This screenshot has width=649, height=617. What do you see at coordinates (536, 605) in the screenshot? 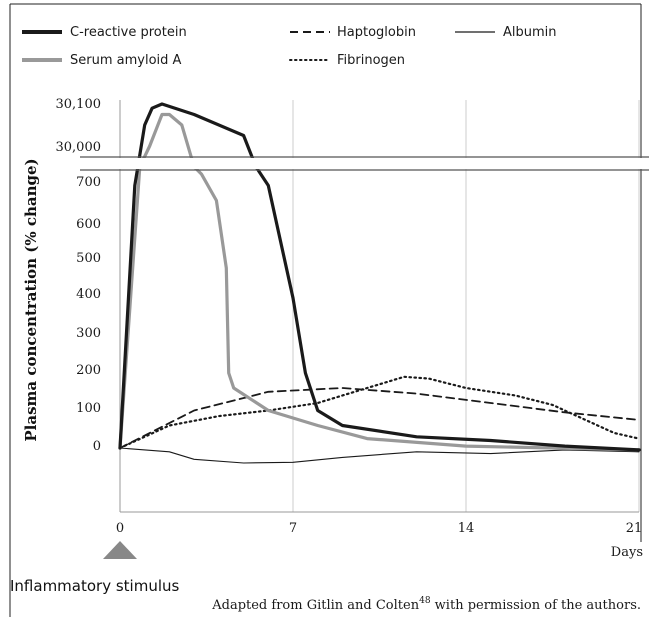
I see `credit-suffix: with permission of the authors.` at bounding box center [536, 605].